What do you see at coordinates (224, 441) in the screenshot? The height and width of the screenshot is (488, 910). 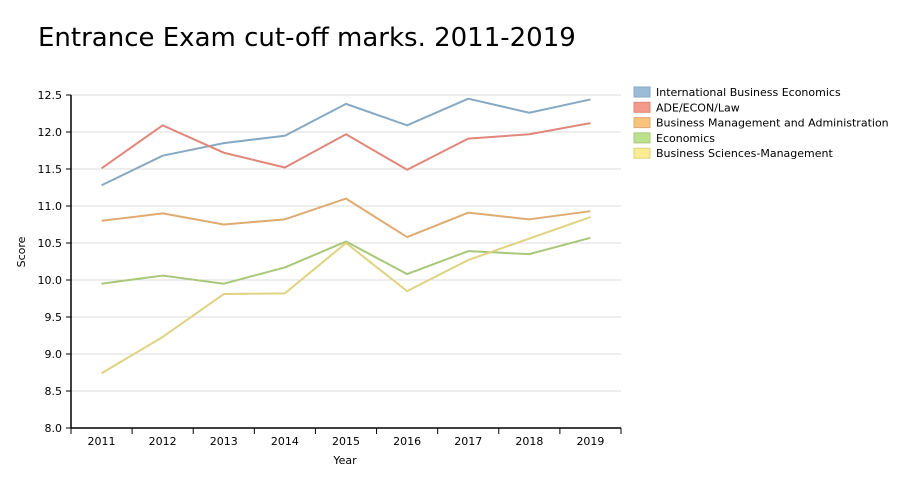 I see `x-tick-label: 2013` at bounding box center [224, 441].